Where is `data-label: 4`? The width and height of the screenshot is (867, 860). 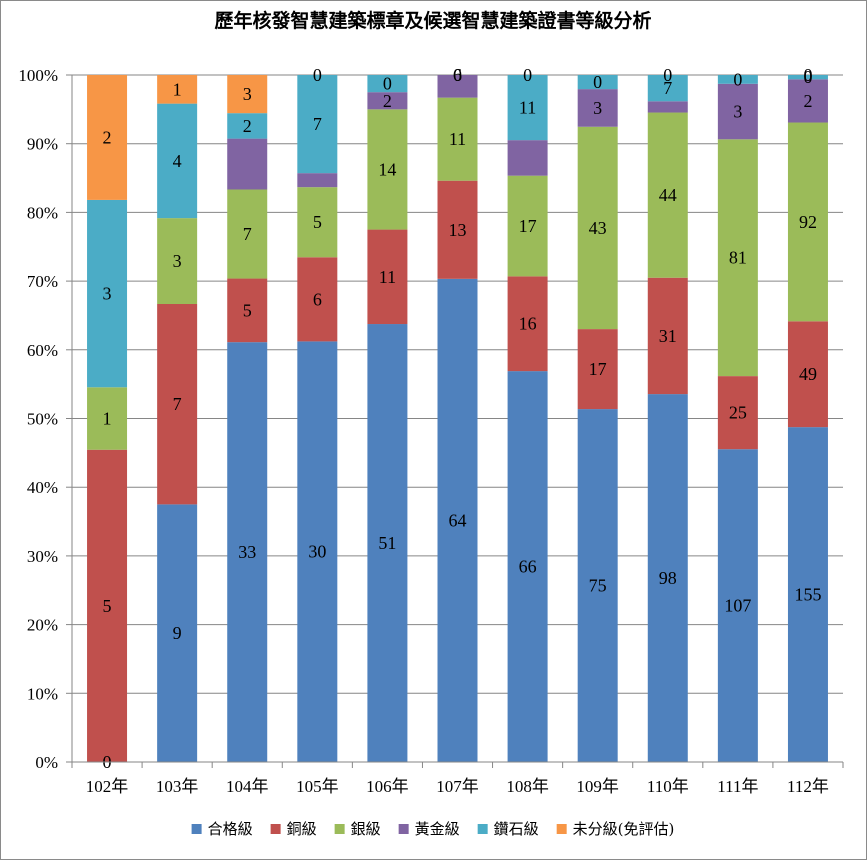 data-label: 4 is located at coordinates (177, 161).